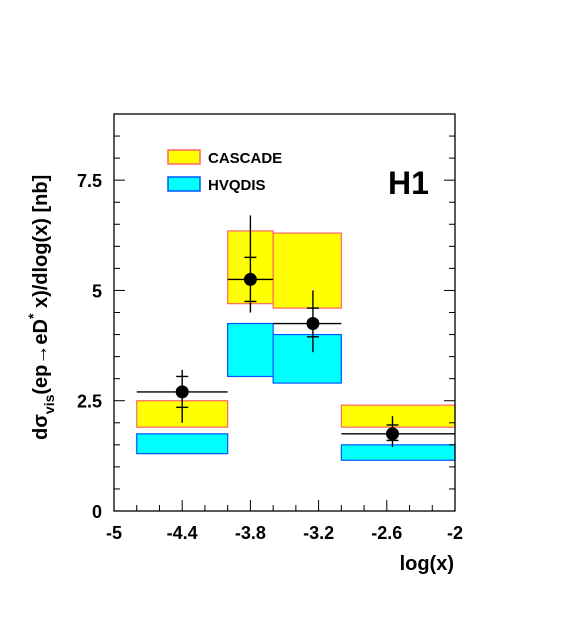  Describe the element at coordinates (318, 533) in the screenshot. I see `x-tick-label: -3.2` at that location.